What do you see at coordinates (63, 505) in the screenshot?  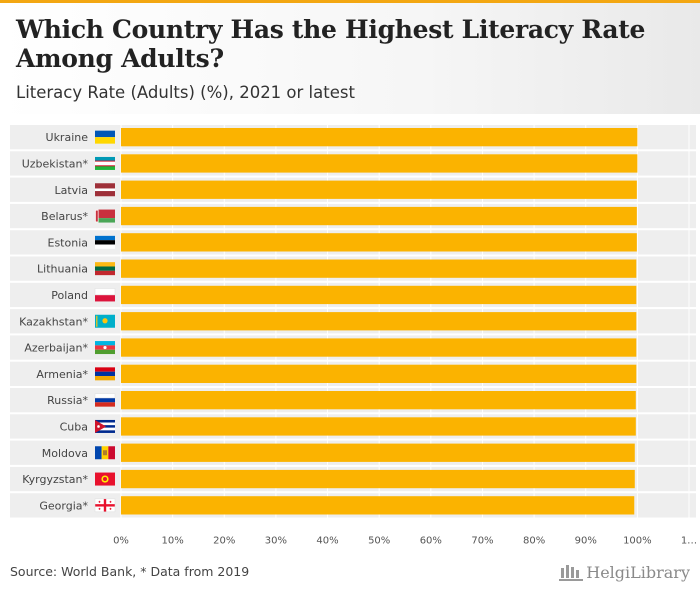 I see `category-label: Georgia*` at bounding box center [63, 505].